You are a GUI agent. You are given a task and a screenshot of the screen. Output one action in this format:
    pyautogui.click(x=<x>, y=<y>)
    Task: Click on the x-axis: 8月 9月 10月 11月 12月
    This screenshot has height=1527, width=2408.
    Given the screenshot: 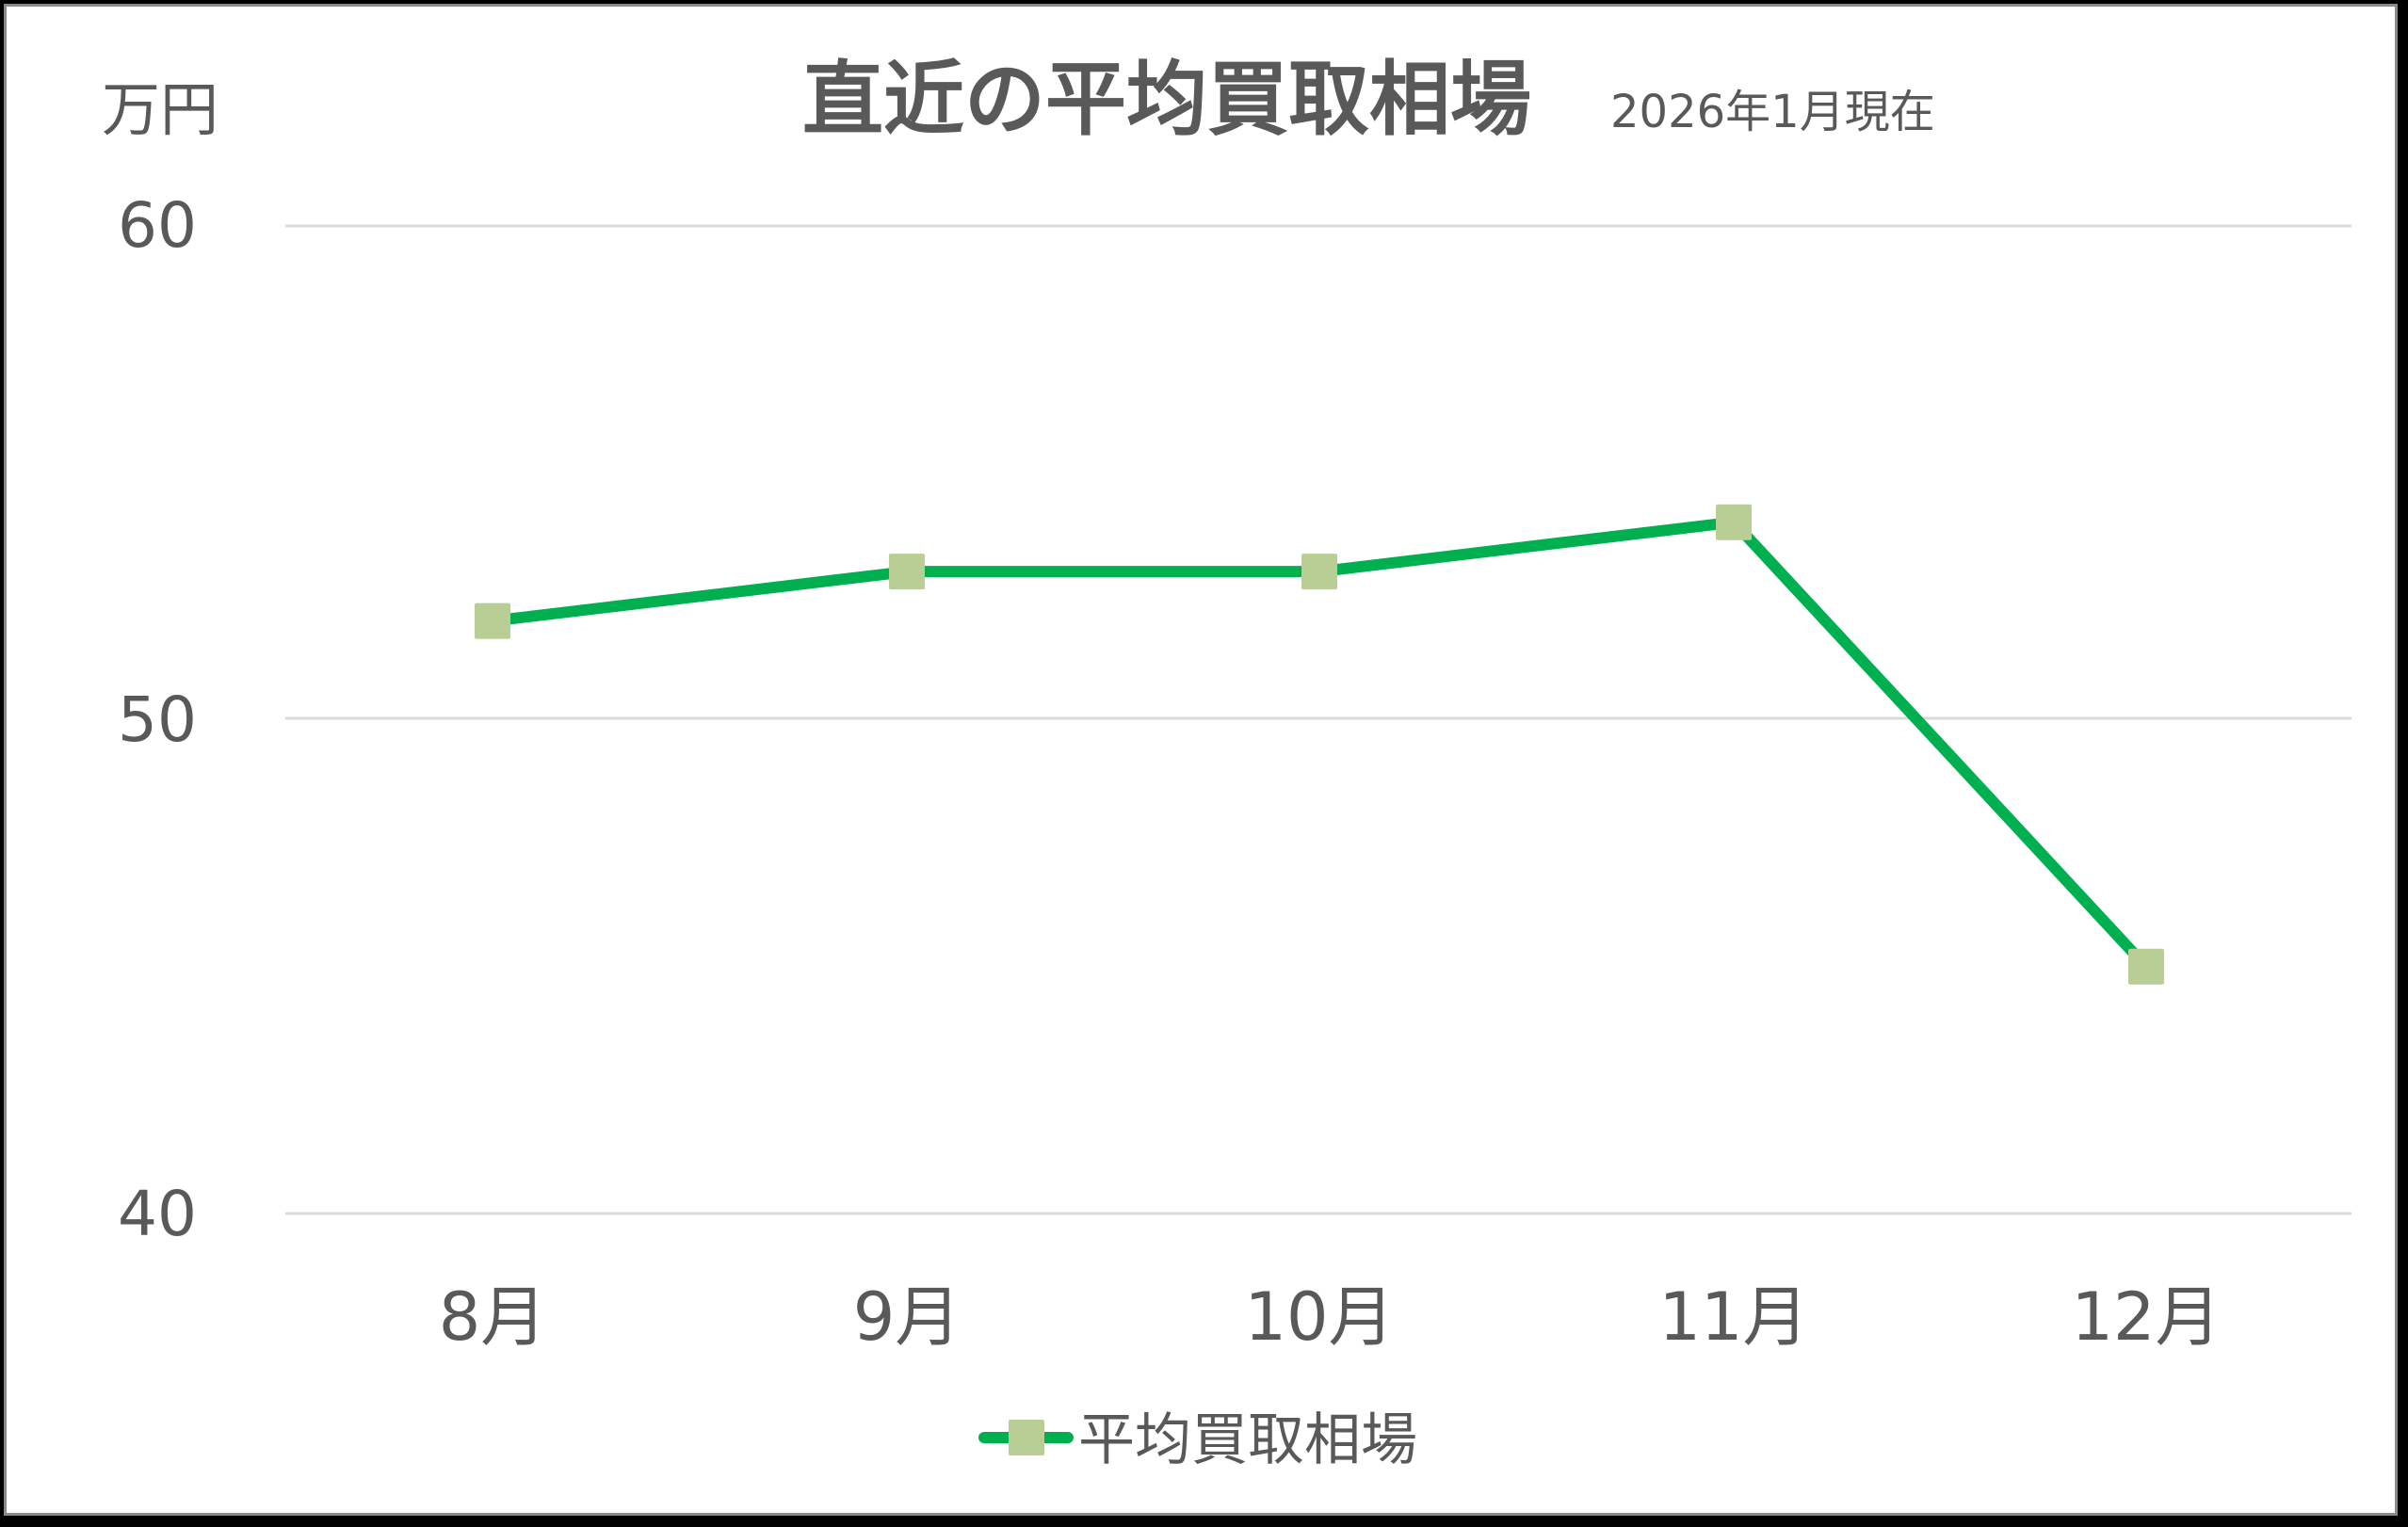 What is the action you would take?
    pyautogui.click(x=1330, y=1317)
    